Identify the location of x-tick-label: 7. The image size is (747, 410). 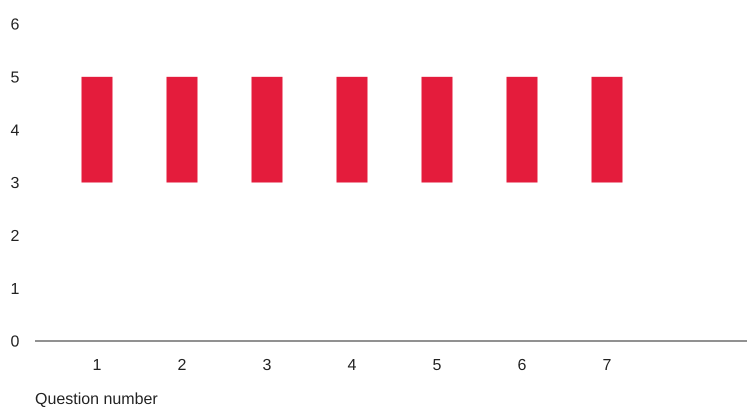
(607, 365).